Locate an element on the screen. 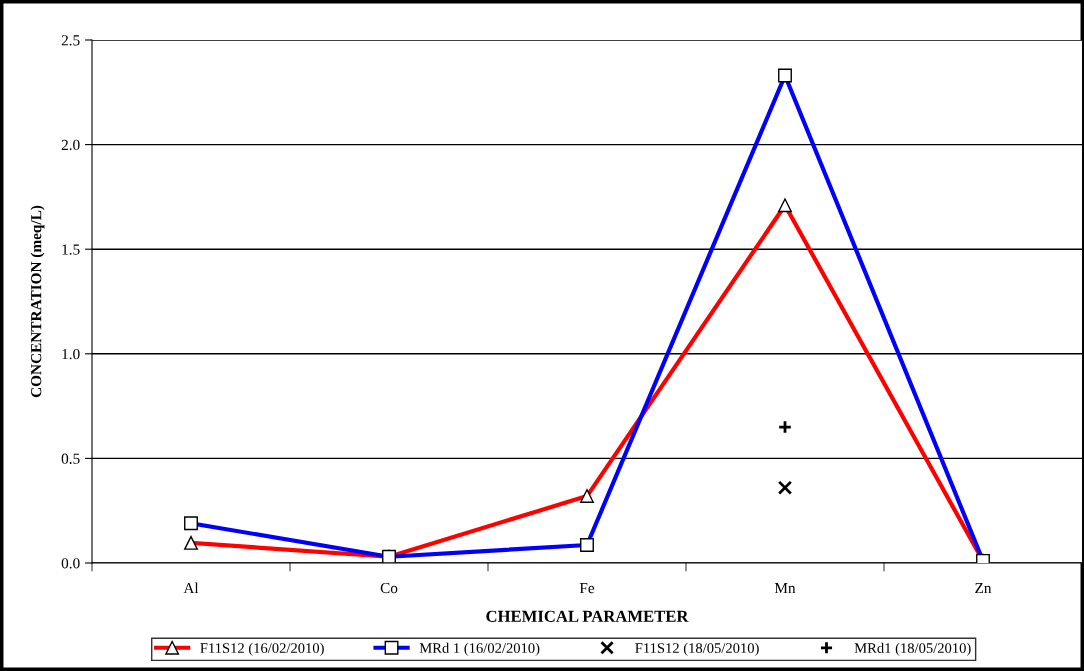 This screenshot has height=671, width=1084. y-tick-label: 2.0 is located at coordinates (70, 145).